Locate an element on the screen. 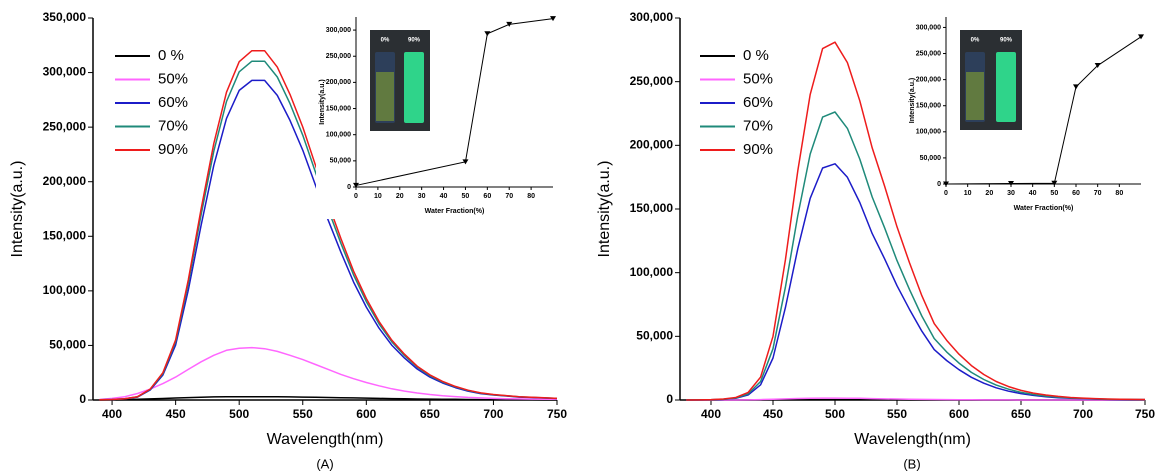  inset-background is located at coordinates (436, 116).